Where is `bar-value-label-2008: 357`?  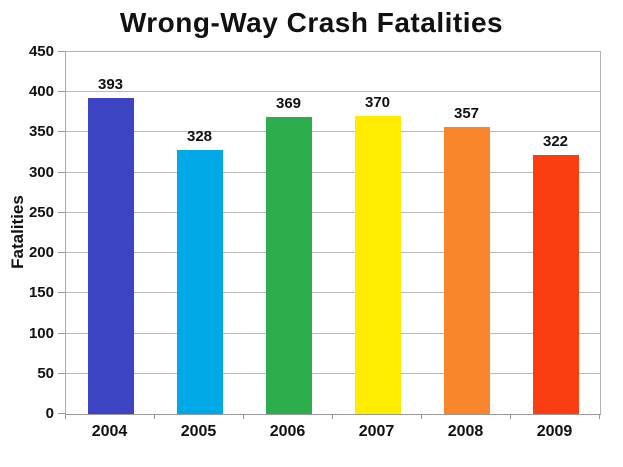 bar-value-label-2008: 357 is located at coordinates (466, 113).